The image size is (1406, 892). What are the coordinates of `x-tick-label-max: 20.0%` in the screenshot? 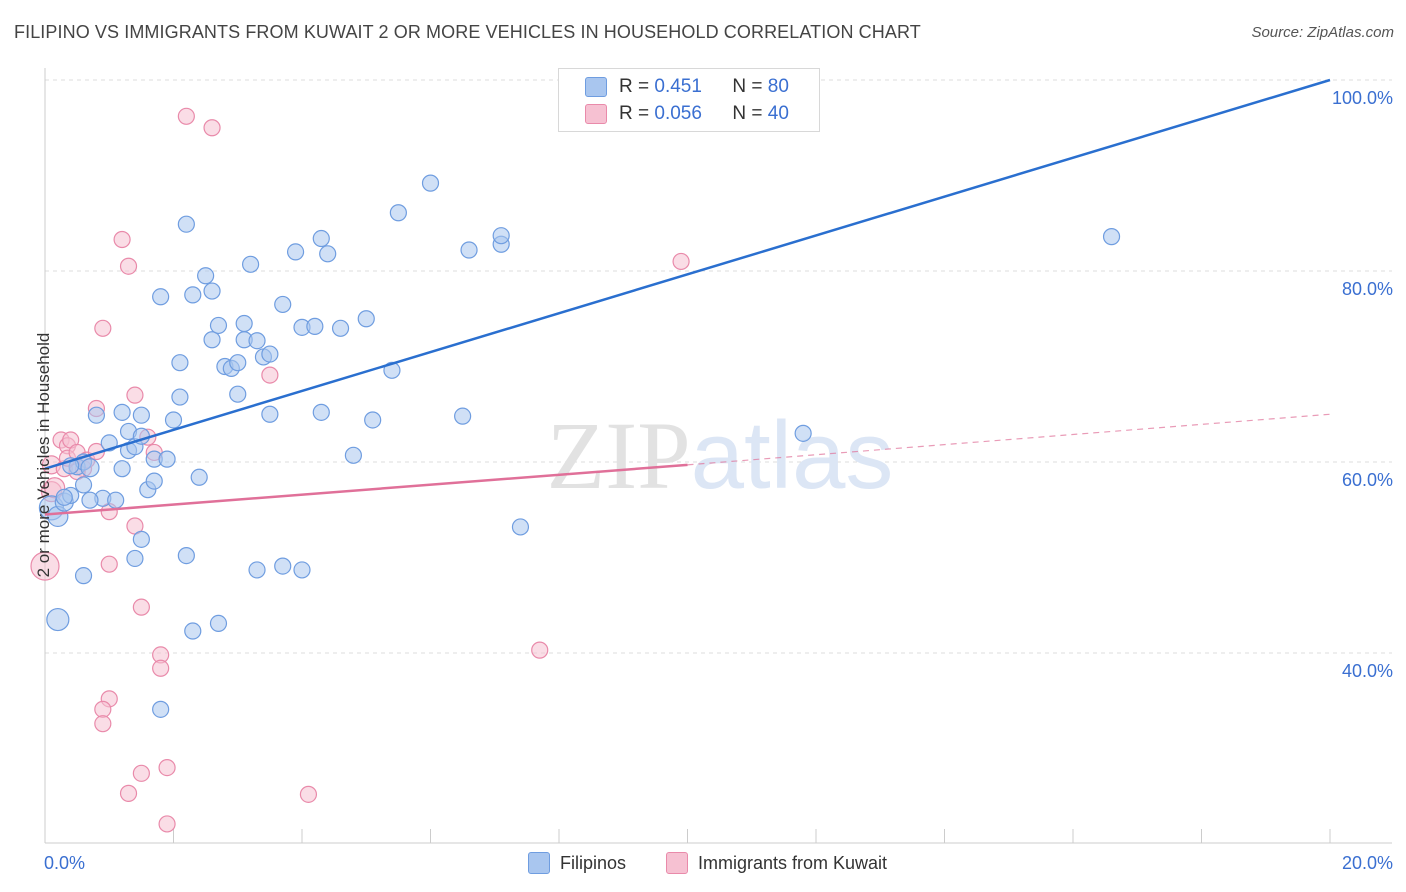 It's located at (1367, 863).